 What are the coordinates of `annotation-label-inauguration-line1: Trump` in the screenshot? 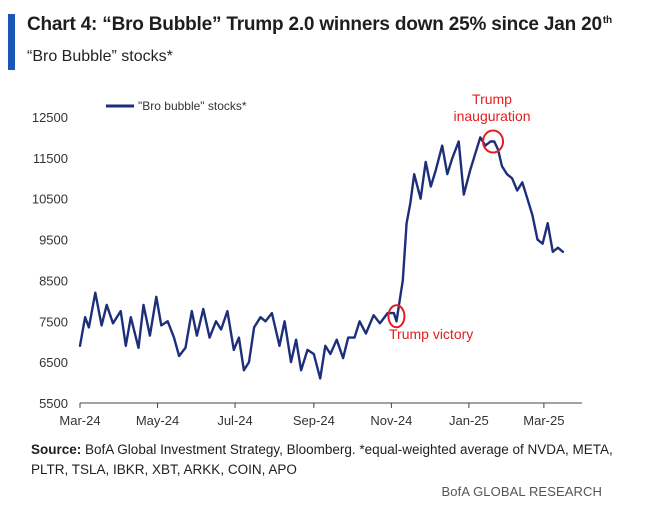 It's located at (492, 99).